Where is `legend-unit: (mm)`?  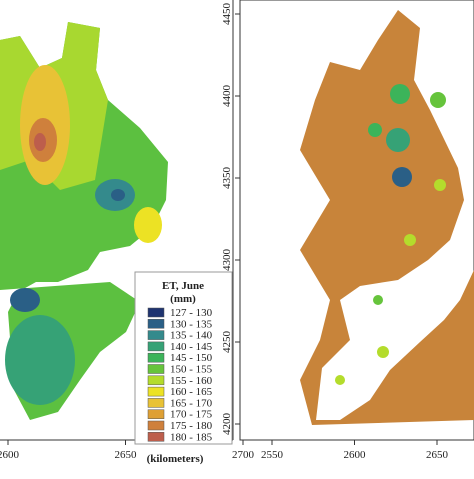
legend-unit: (mm) is located at coordinates (183, 299).